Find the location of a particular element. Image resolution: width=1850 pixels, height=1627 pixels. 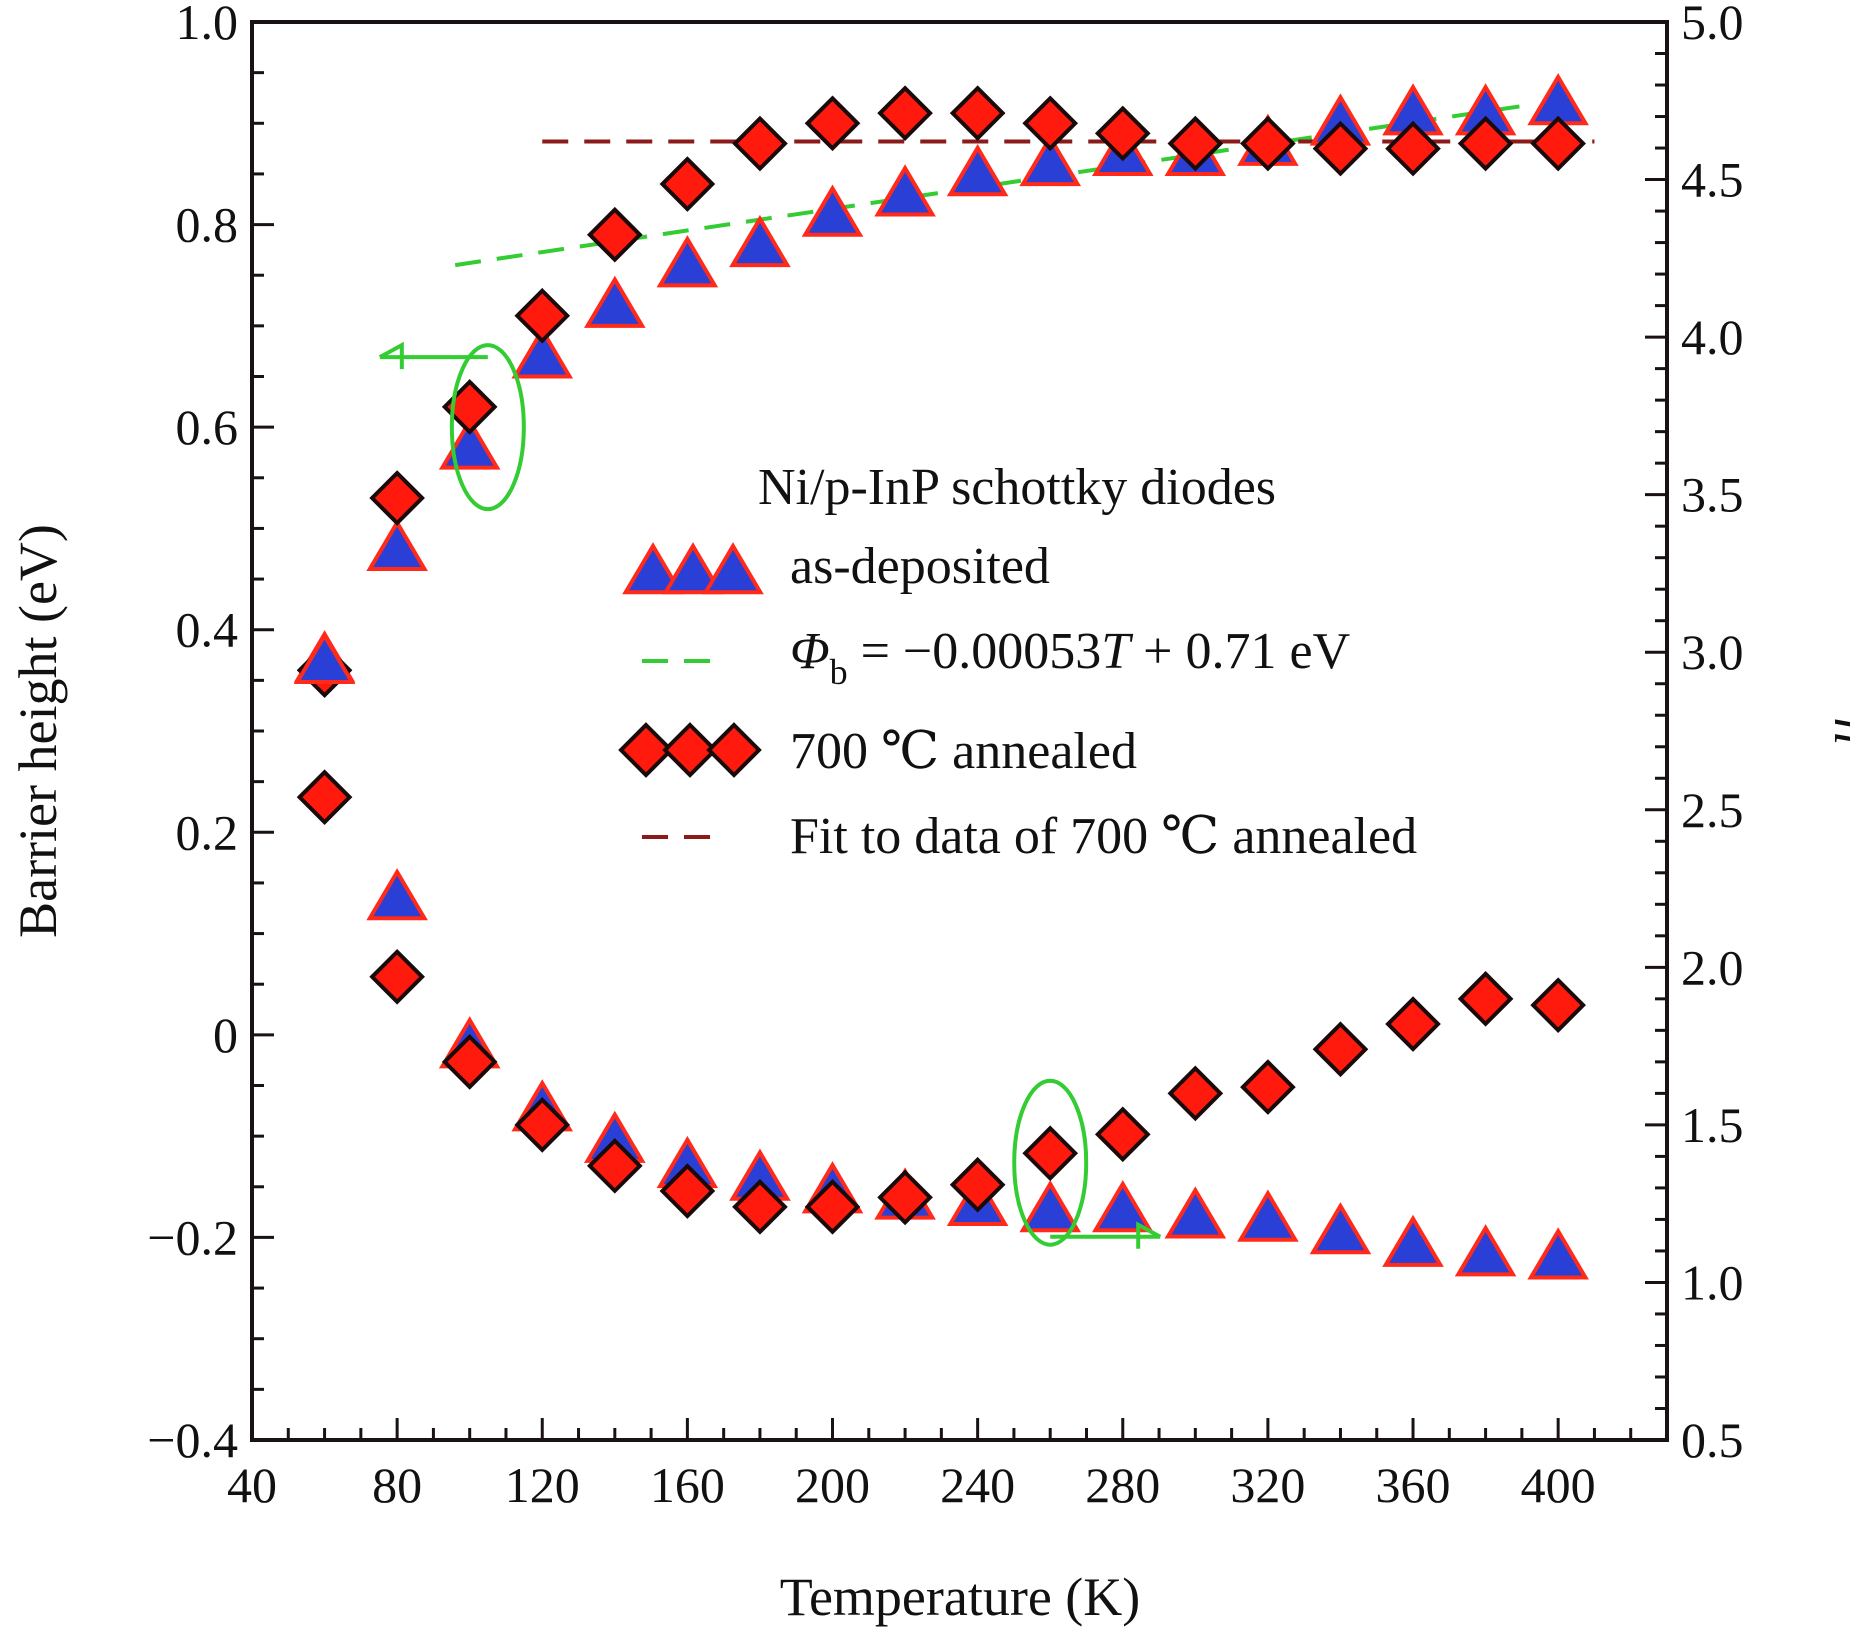

legend-symbol-700c-annealed is located at coordinates (690, 750).